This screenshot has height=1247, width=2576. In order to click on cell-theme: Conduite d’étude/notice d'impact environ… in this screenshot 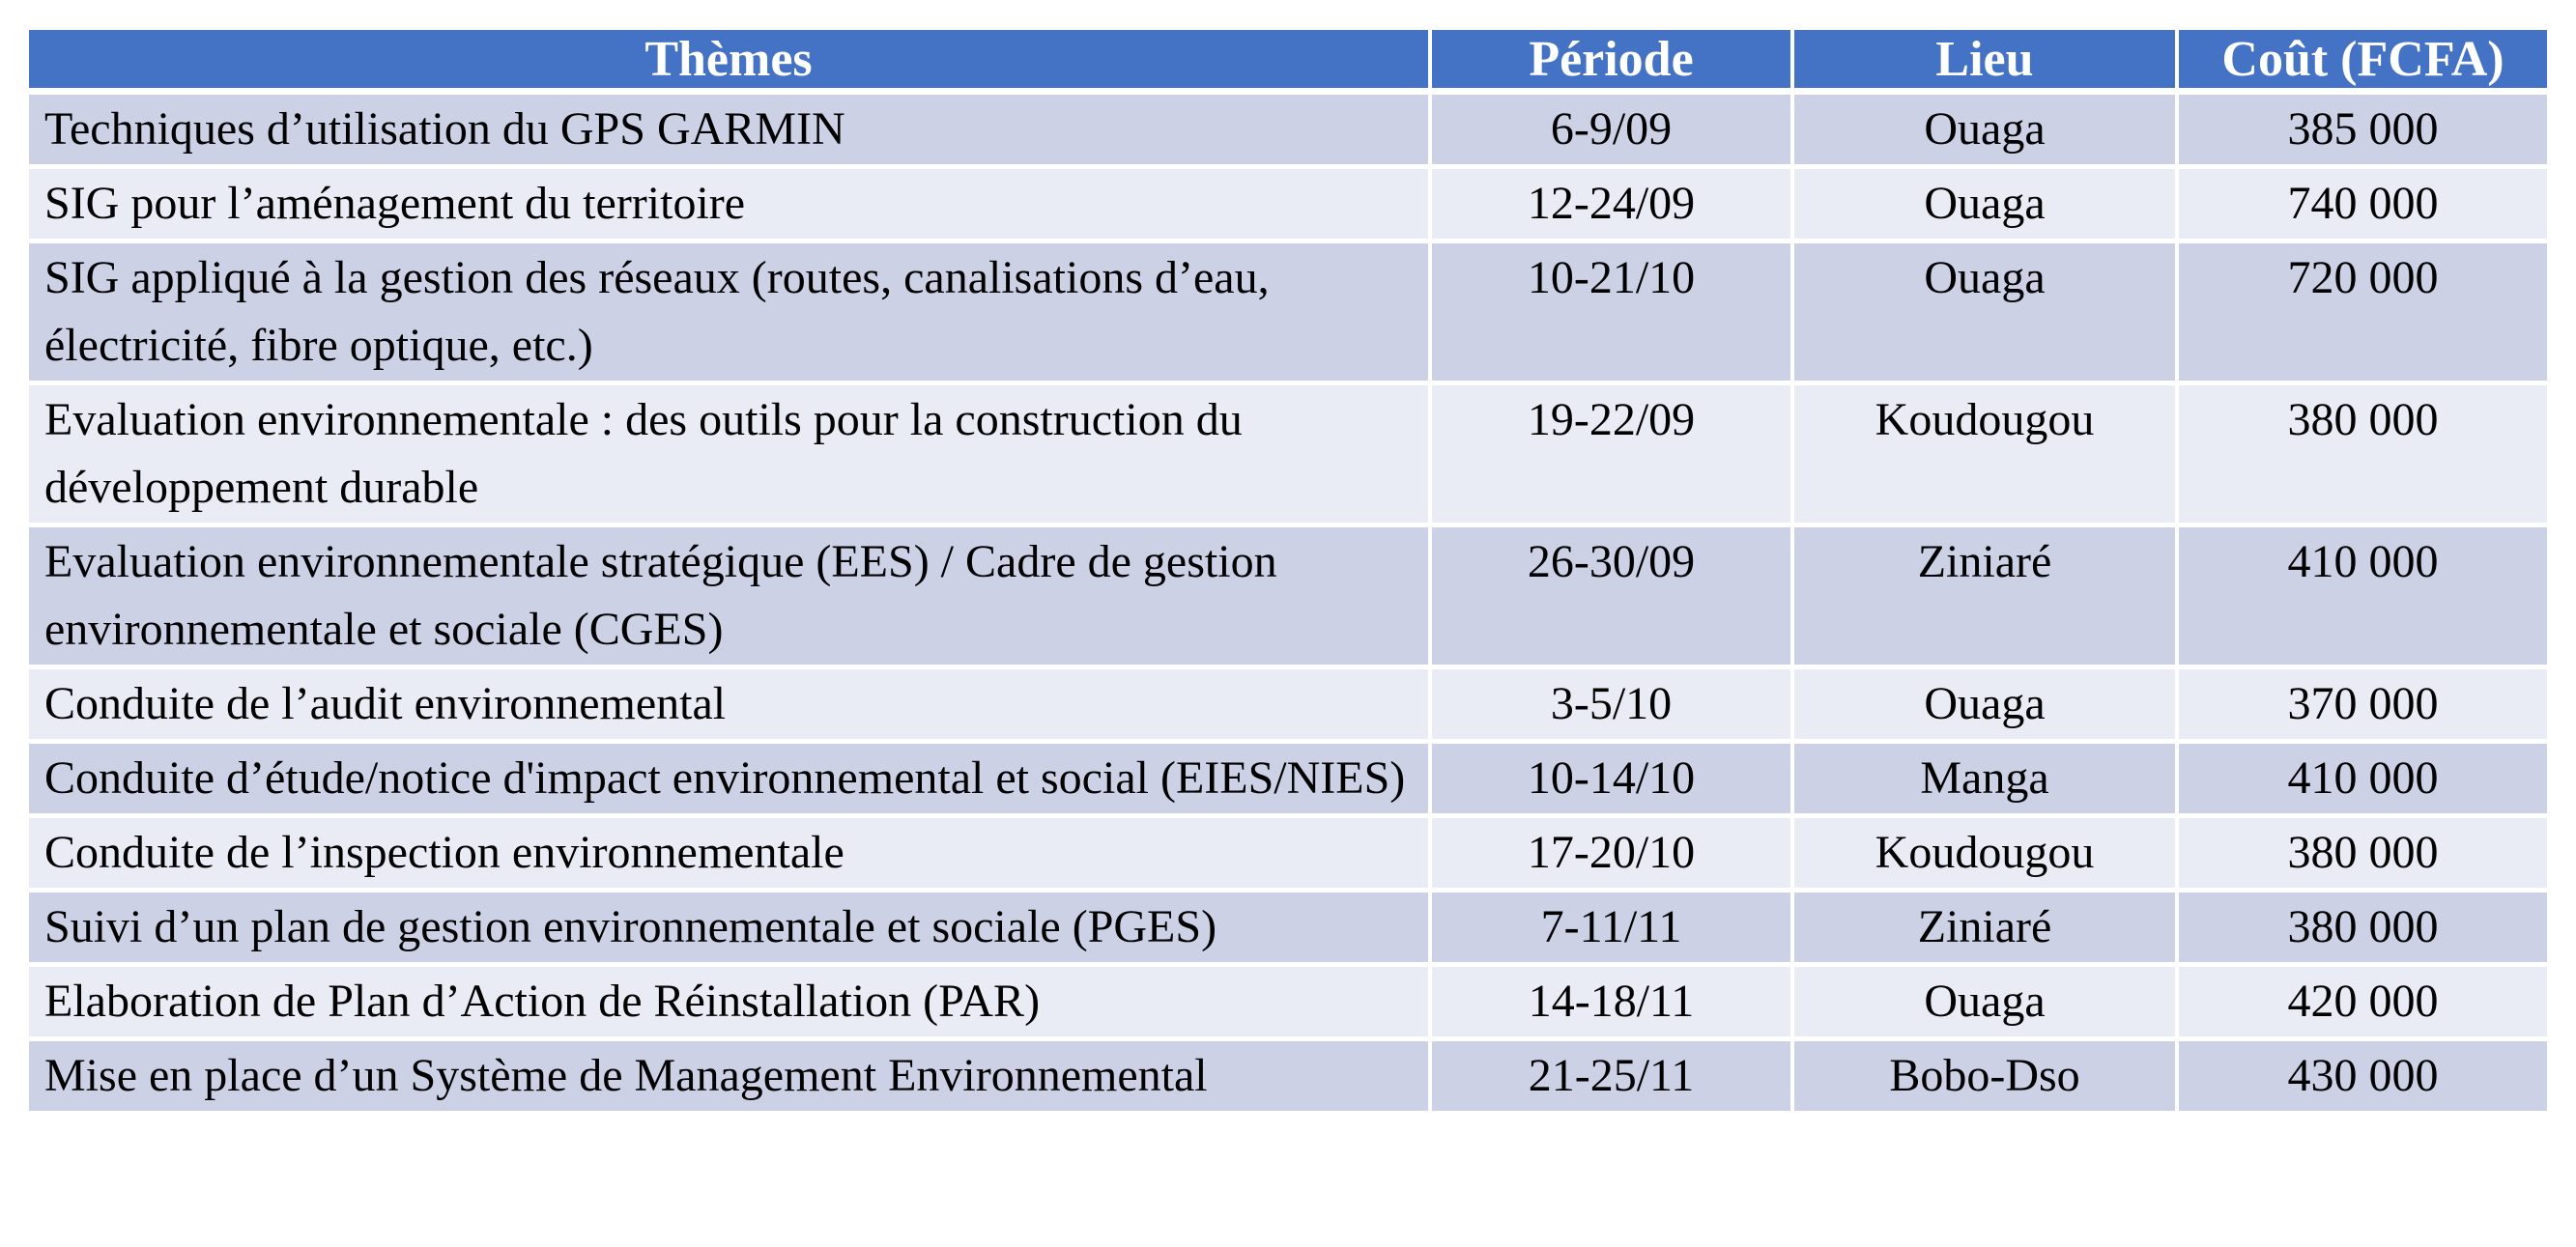, I will do `click(731, 781)`.